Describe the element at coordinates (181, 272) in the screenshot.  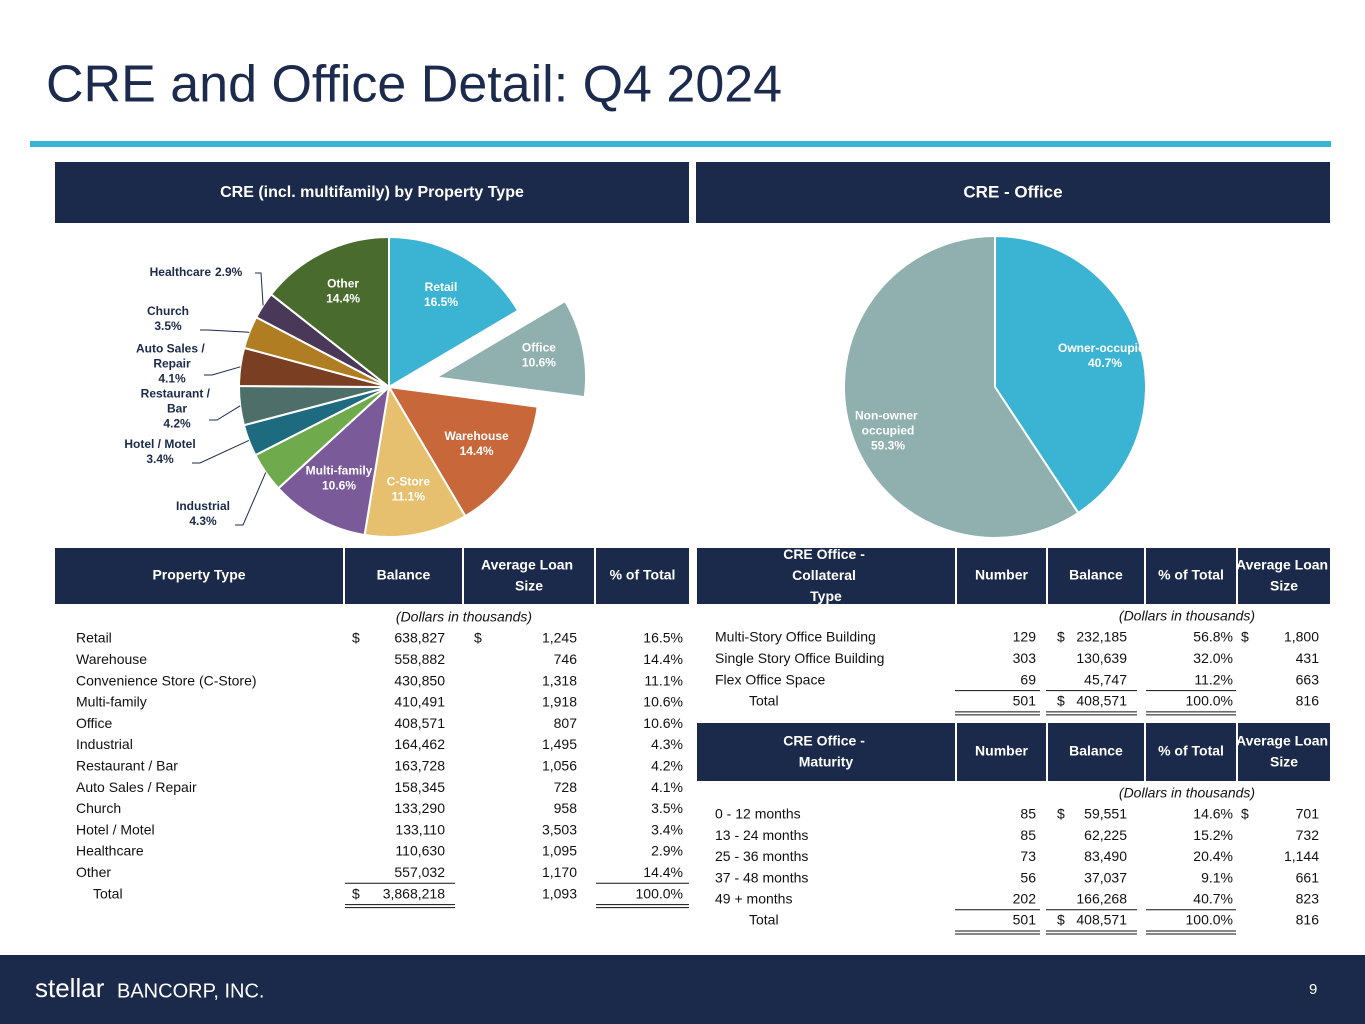
I see `slice-label: Healthcare` at that location.